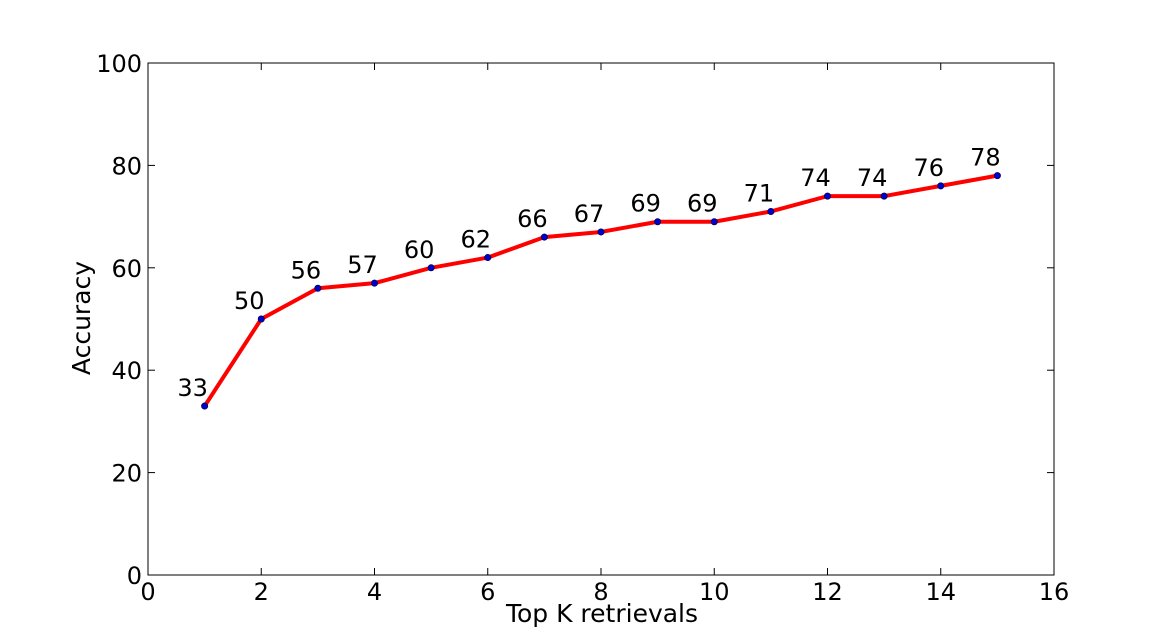 This screenshot has width=1171, height=643. Describe the element at coordinates (601, 613) in the screenshot. I see `x-axis-label: Top K retrievals` at that location.